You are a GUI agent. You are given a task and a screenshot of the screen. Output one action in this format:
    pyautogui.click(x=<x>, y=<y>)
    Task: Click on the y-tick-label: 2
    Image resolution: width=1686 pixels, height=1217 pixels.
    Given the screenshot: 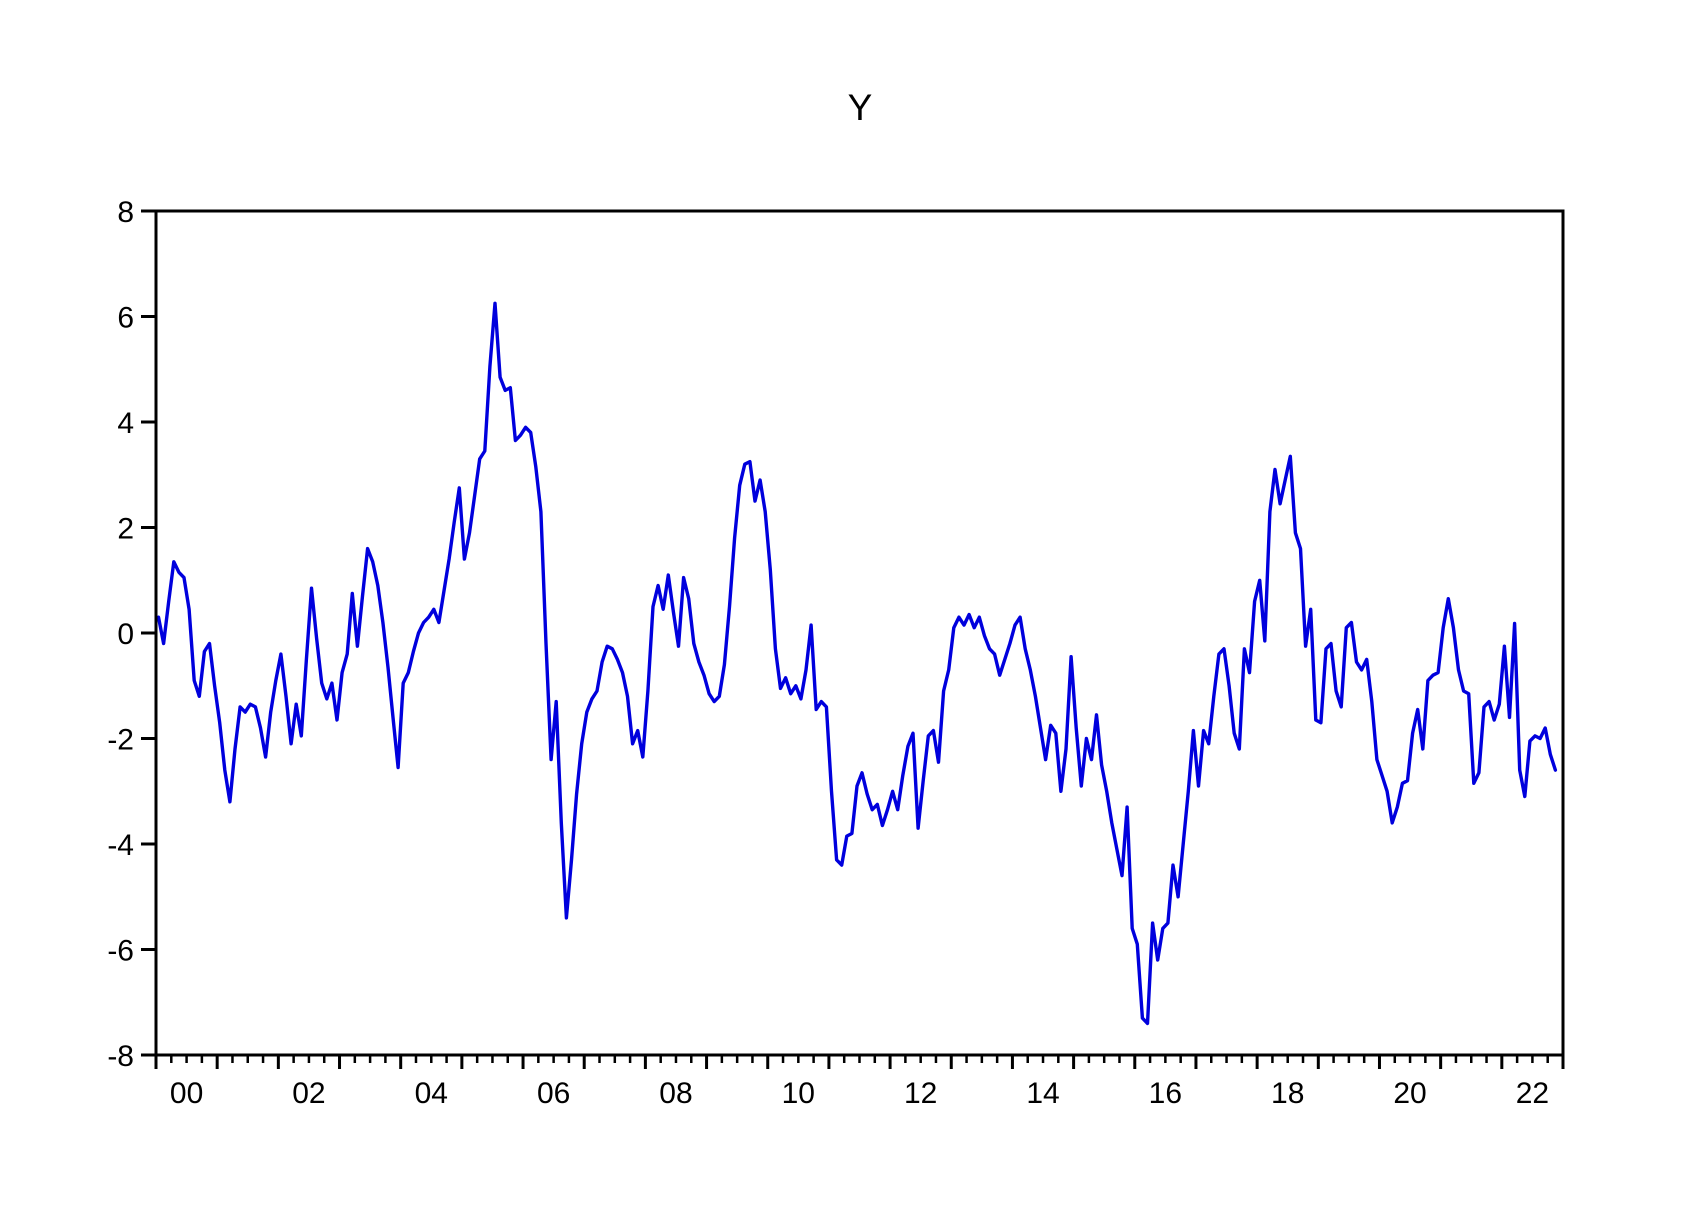 What is the action you would take?
    pyautogui.click(x=125, y=529)
    